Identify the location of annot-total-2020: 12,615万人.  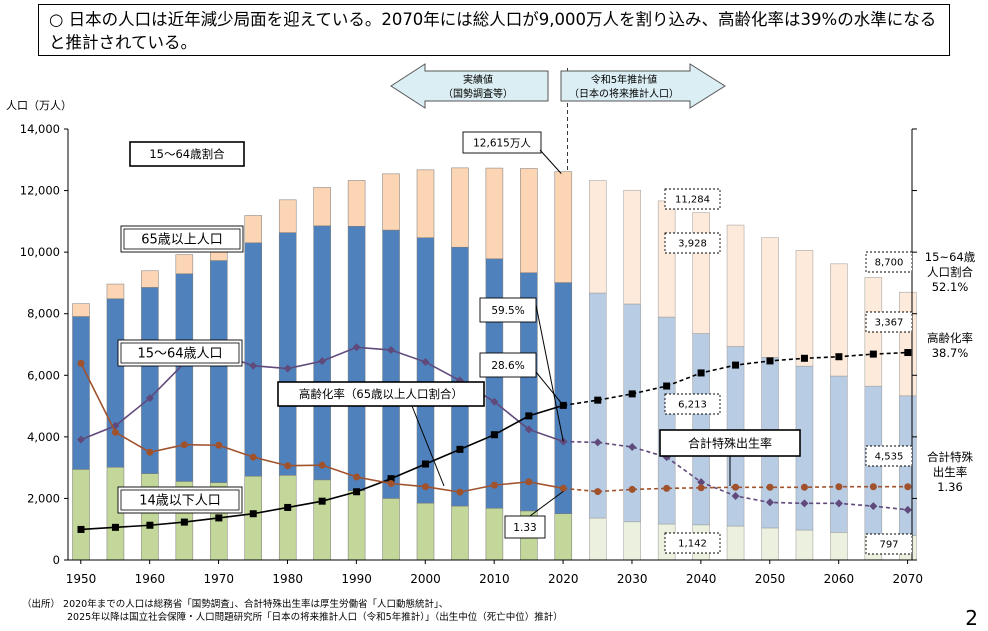
(502, 142).